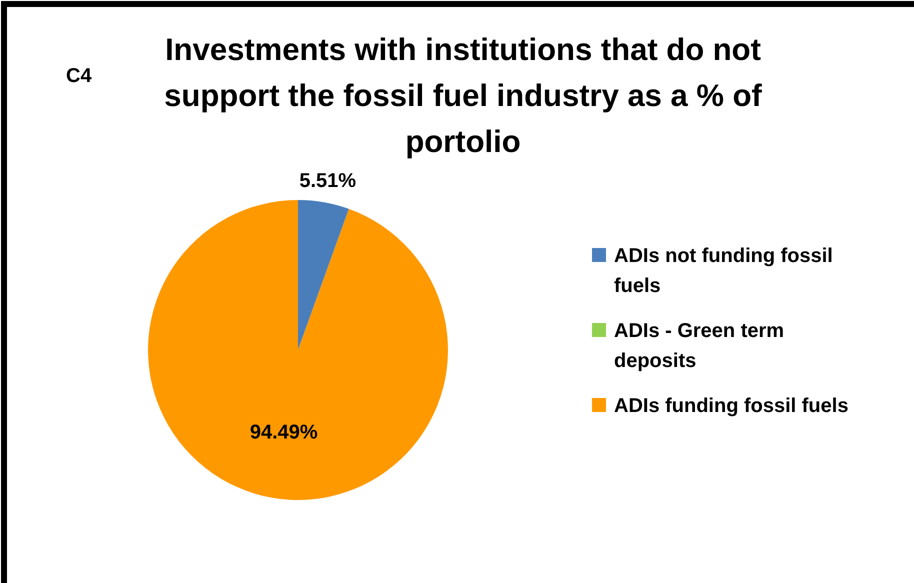 The width and height of the screenshot is (914, 583). What do you see at coordinates (699, 346) in the screenshot?
I see `legend-label: ADIs - Green term deposits` at bounding box center [699, 346].